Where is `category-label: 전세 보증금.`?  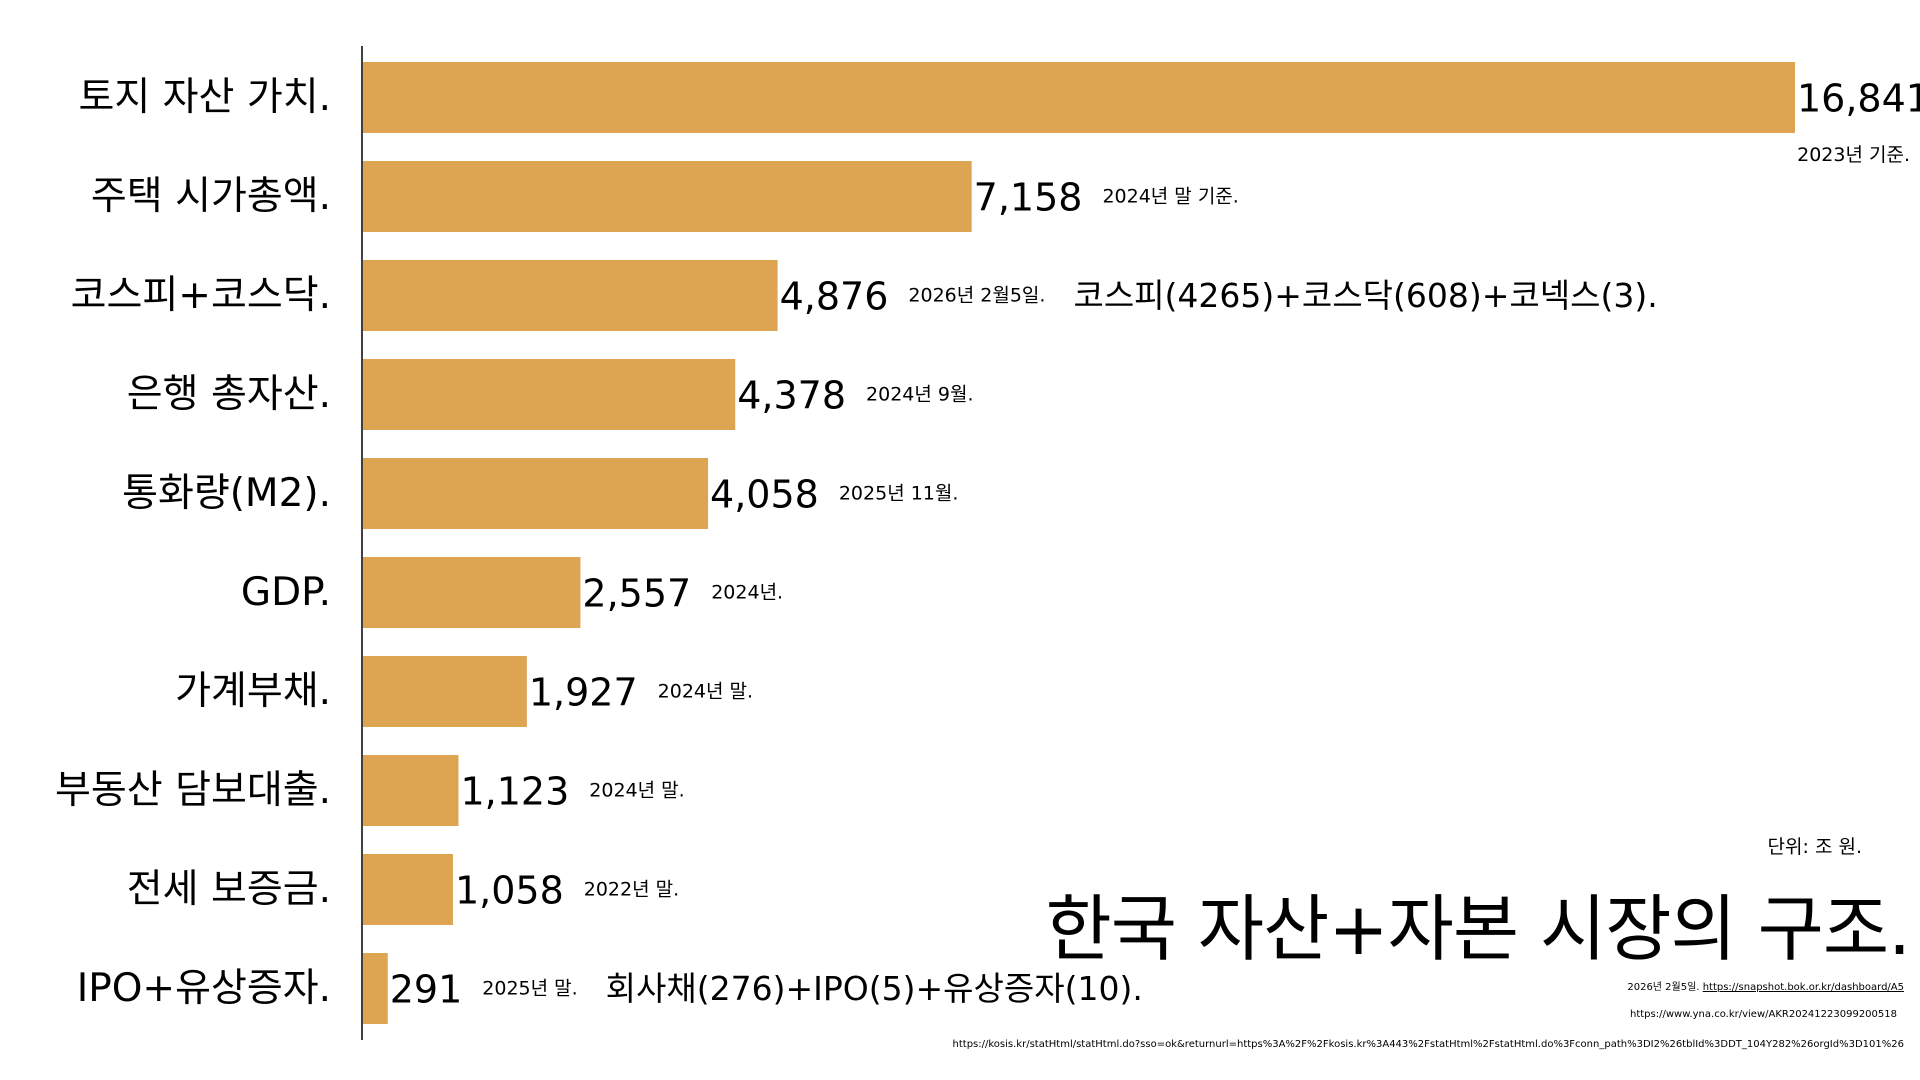
category-label: 전세 보증금. is located at coordinates (229, 889).